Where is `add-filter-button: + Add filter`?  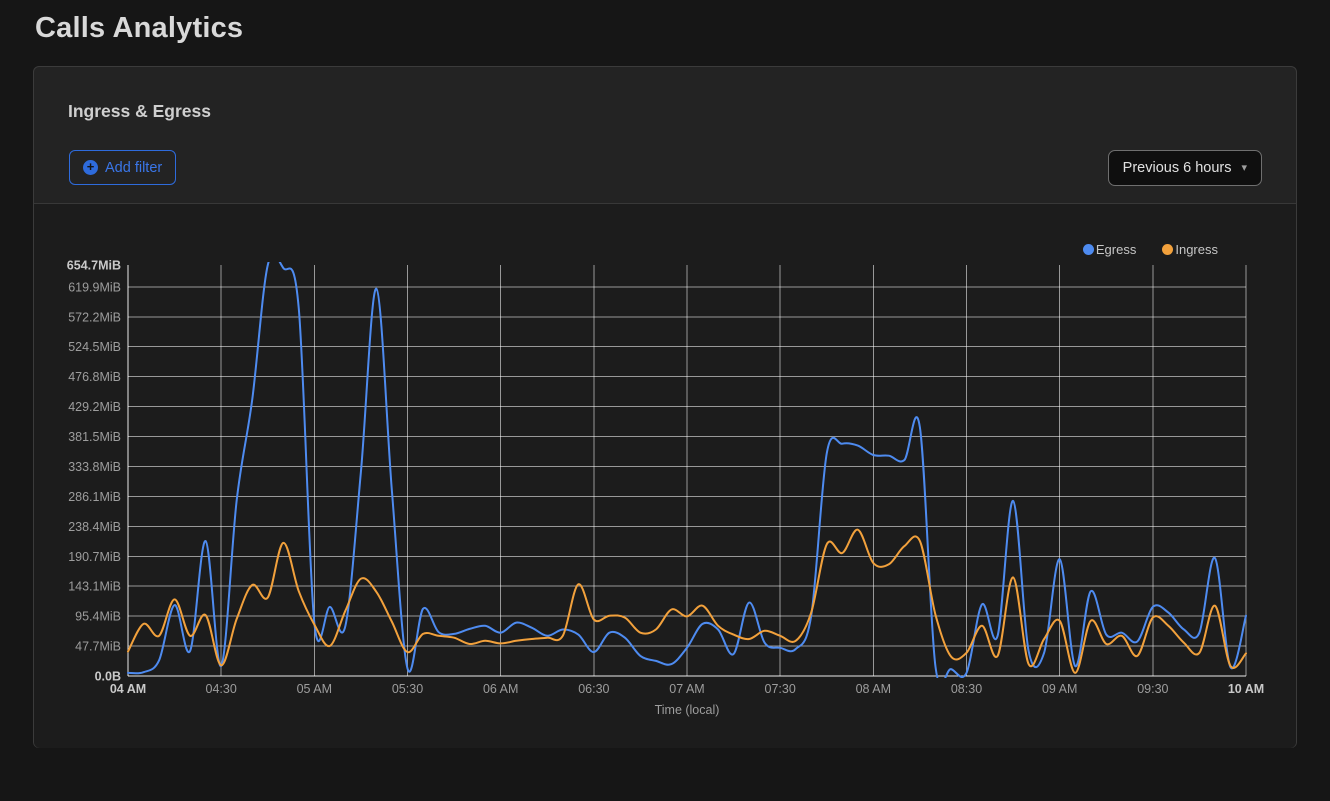 add-filter-button: + Add filter is located at coordinates (123, 167).